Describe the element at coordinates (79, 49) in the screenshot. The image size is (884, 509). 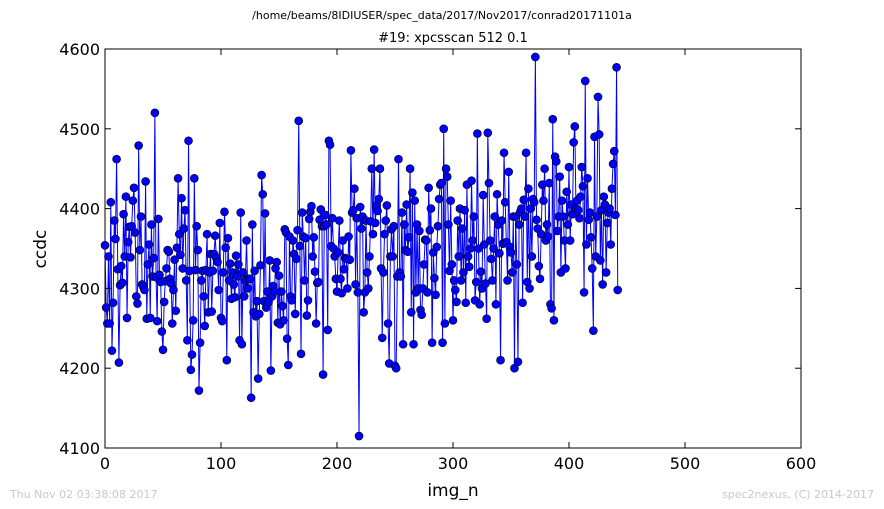
I see `y-tick-label: 4600` at that location.